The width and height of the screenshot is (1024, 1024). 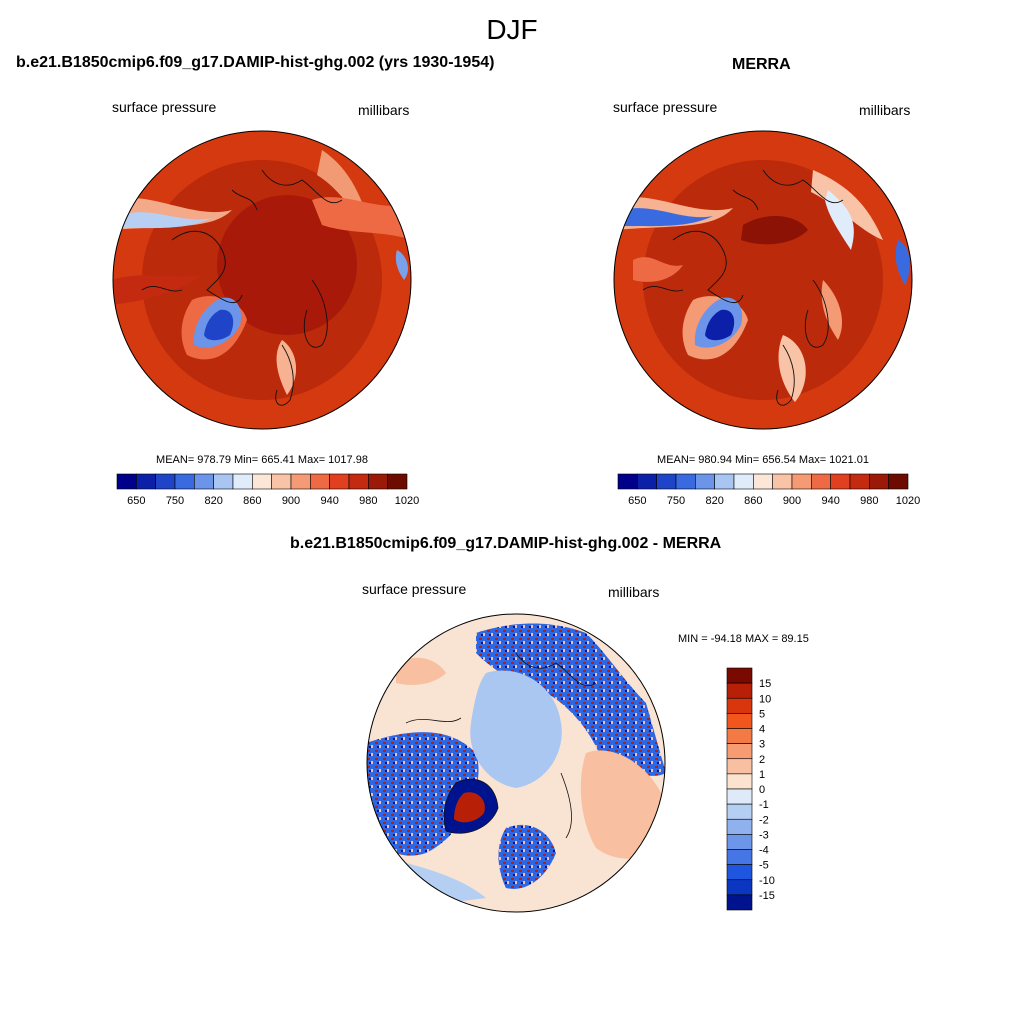 I want to click on colorbar-obs-tick-label: 750, so click(x=676, y=501).